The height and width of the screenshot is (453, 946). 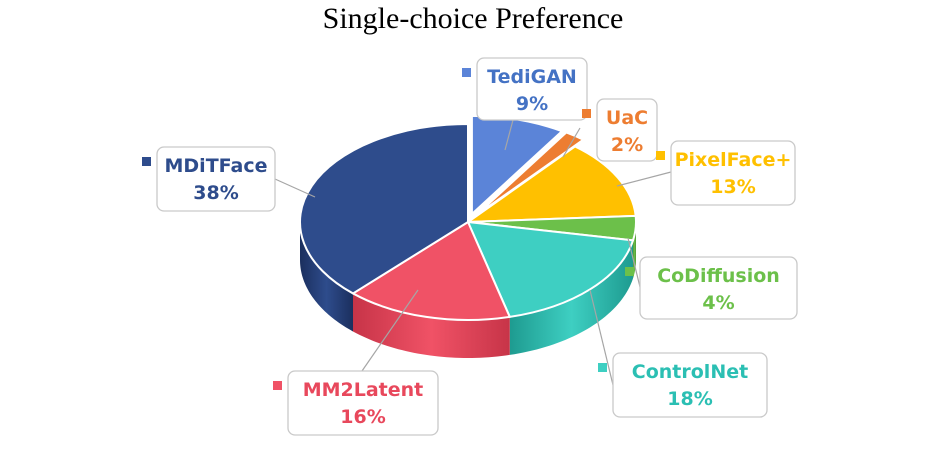 What do you see at coordinates (509, 135) in the screenshot?
I see `leader-line-tedigan` at bounding box center [509, 135].